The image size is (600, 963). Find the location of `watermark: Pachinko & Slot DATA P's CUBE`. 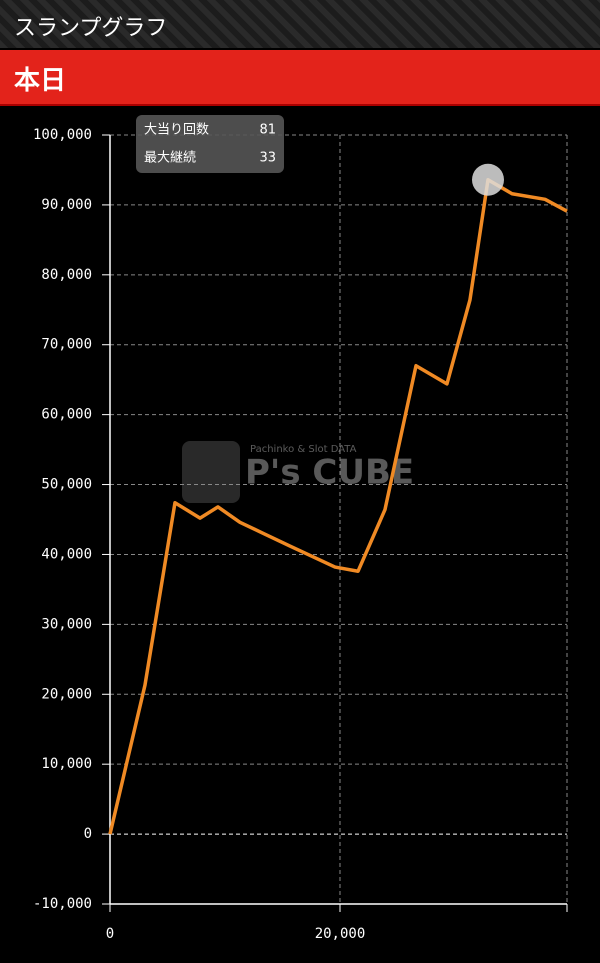

watermark: Pachinko & Slot DATA P's CUBE is located at coordinates (298, 472).